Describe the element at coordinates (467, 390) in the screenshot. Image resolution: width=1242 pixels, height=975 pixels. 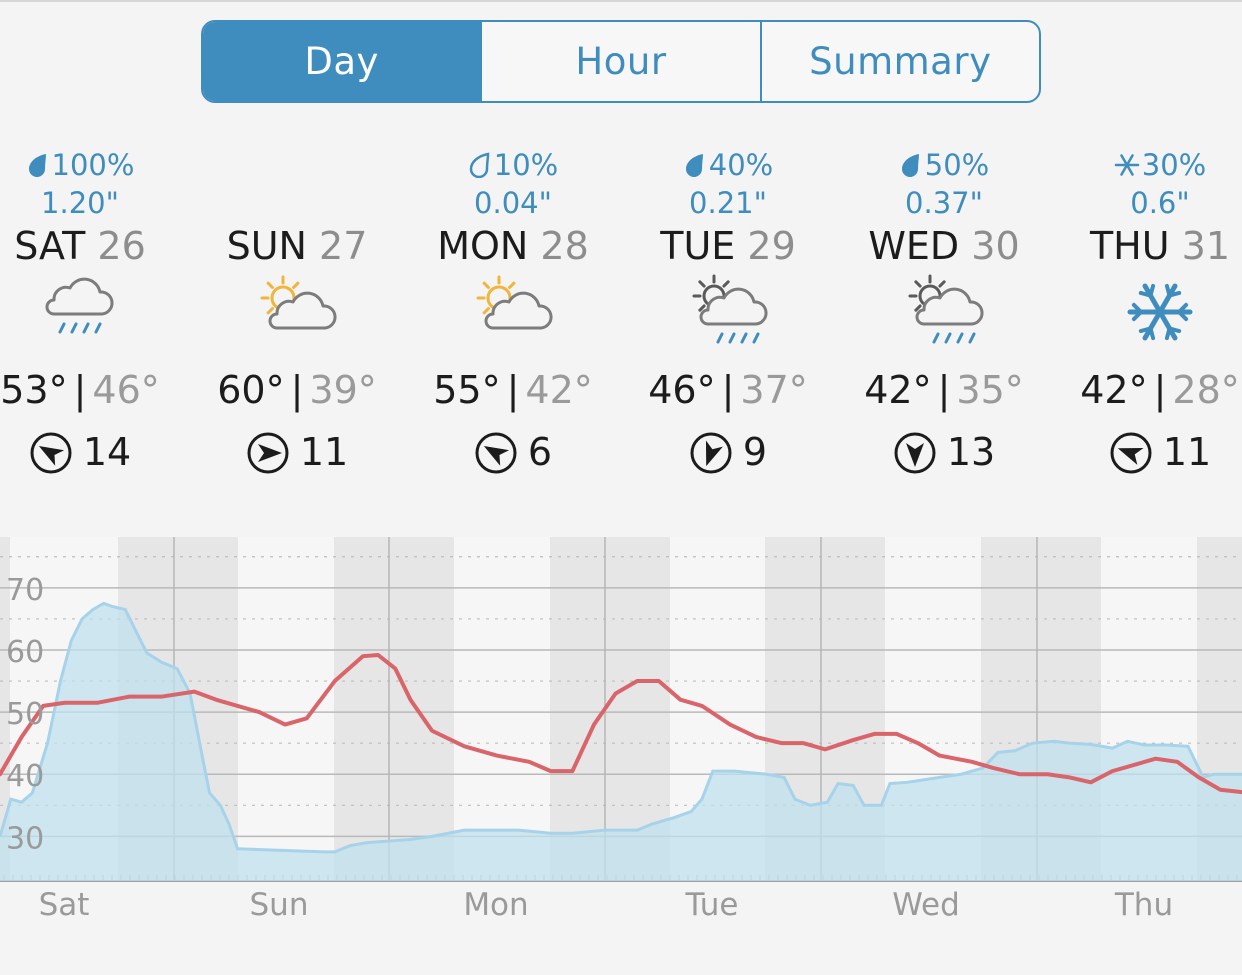
I see `high-temp: 55°` at that location.